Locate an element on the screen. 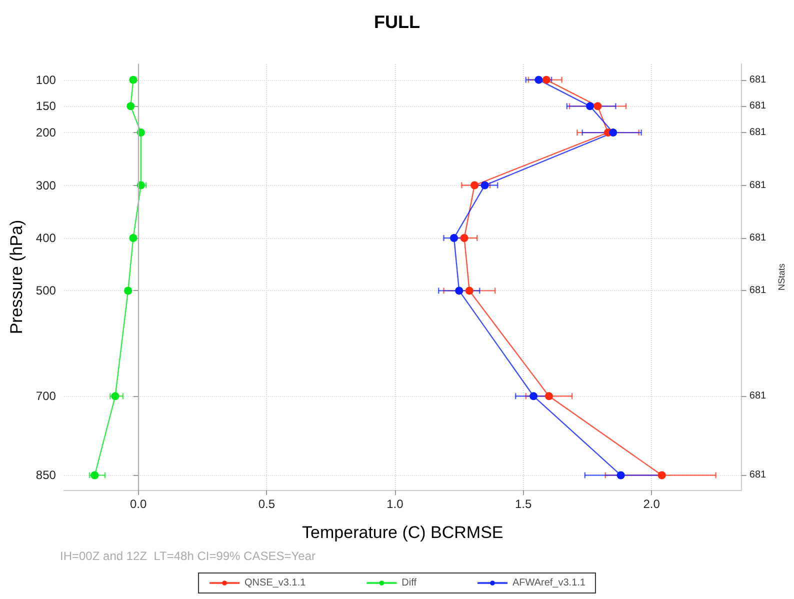 The image size is (794, 599). legend-label: QNSE_v3.1.1 is located at coordinates (275, 583).